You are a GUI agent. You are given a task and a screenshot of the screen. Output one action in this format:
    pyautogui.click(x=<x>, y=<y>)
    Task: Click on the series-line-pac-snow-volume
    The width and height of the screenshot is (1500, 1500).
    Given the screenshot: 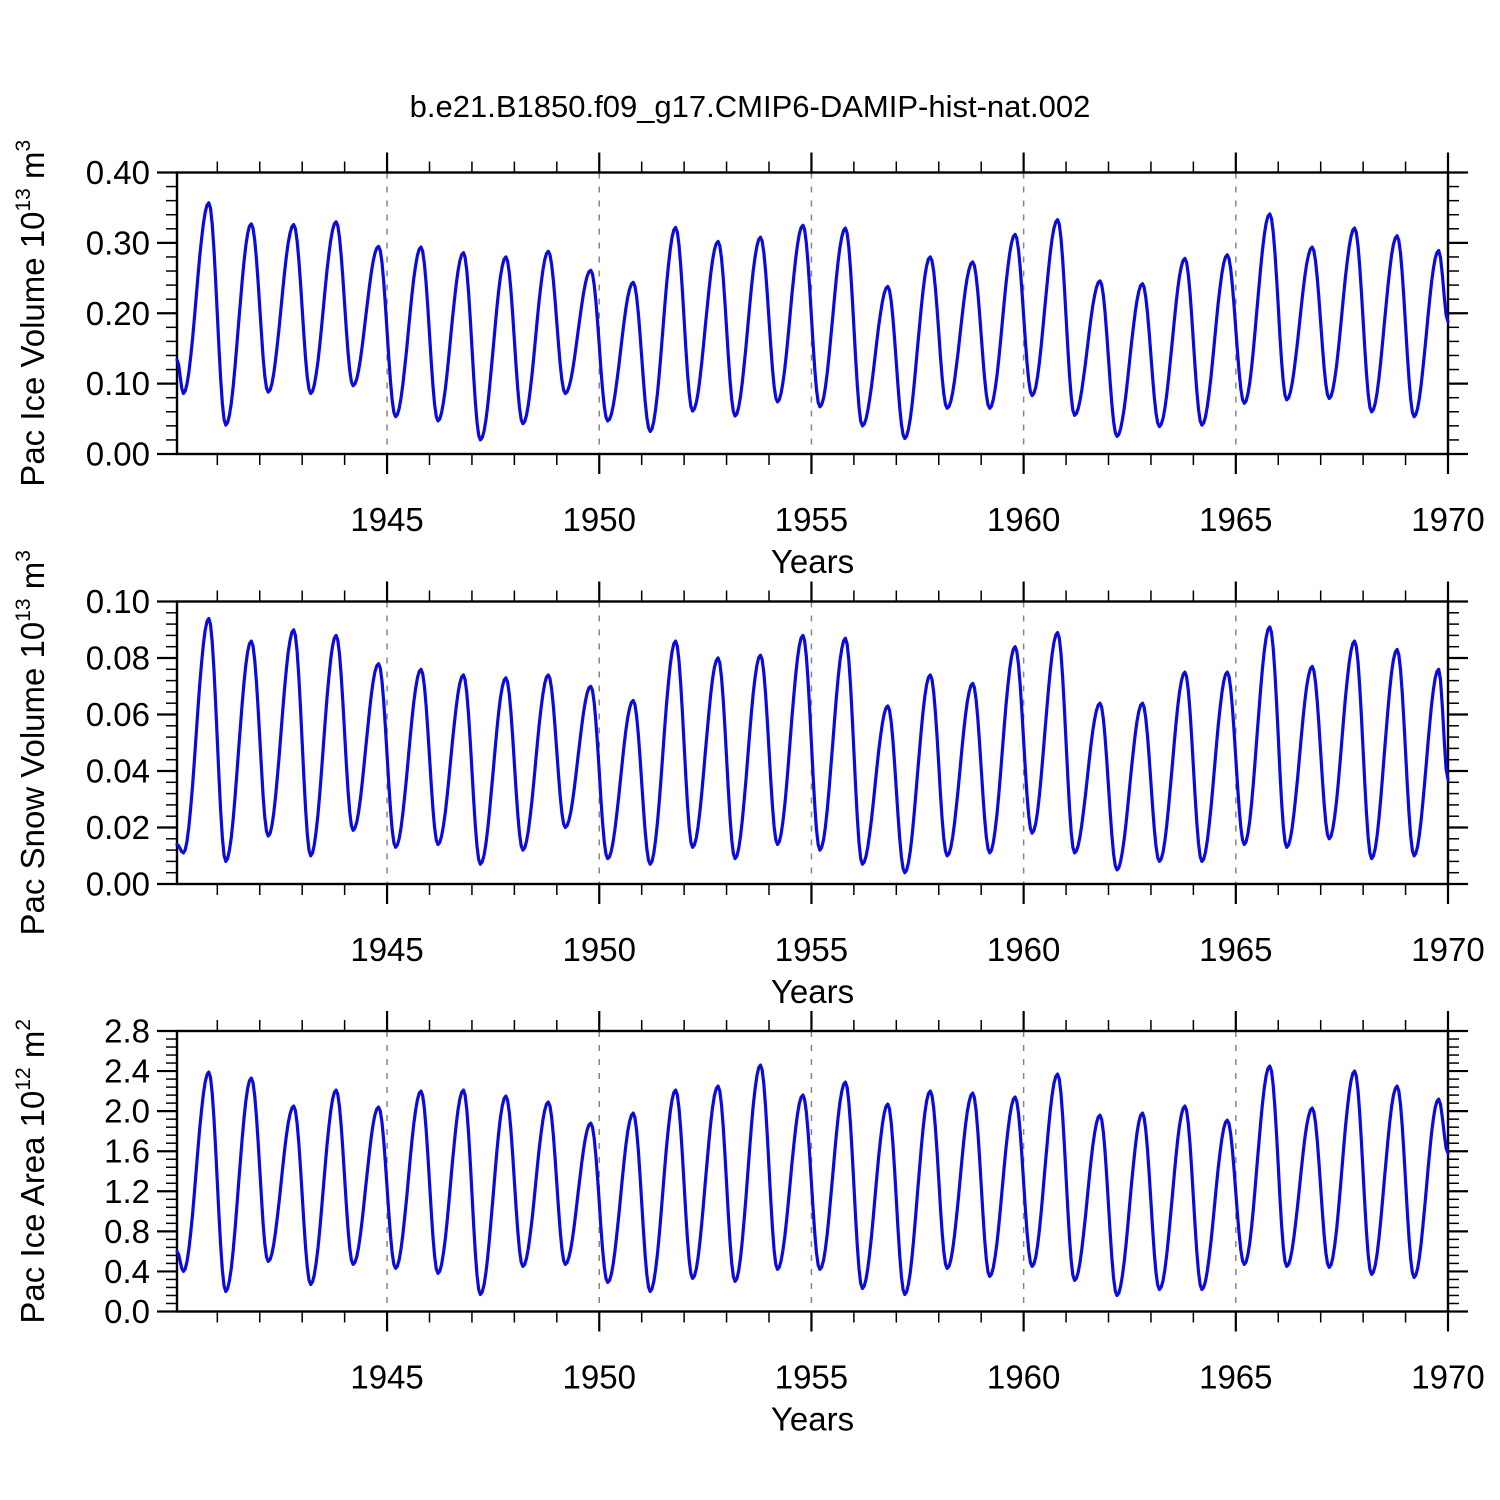 What is the action you would take?
    pyautogui.click(x=812, y=745)
    